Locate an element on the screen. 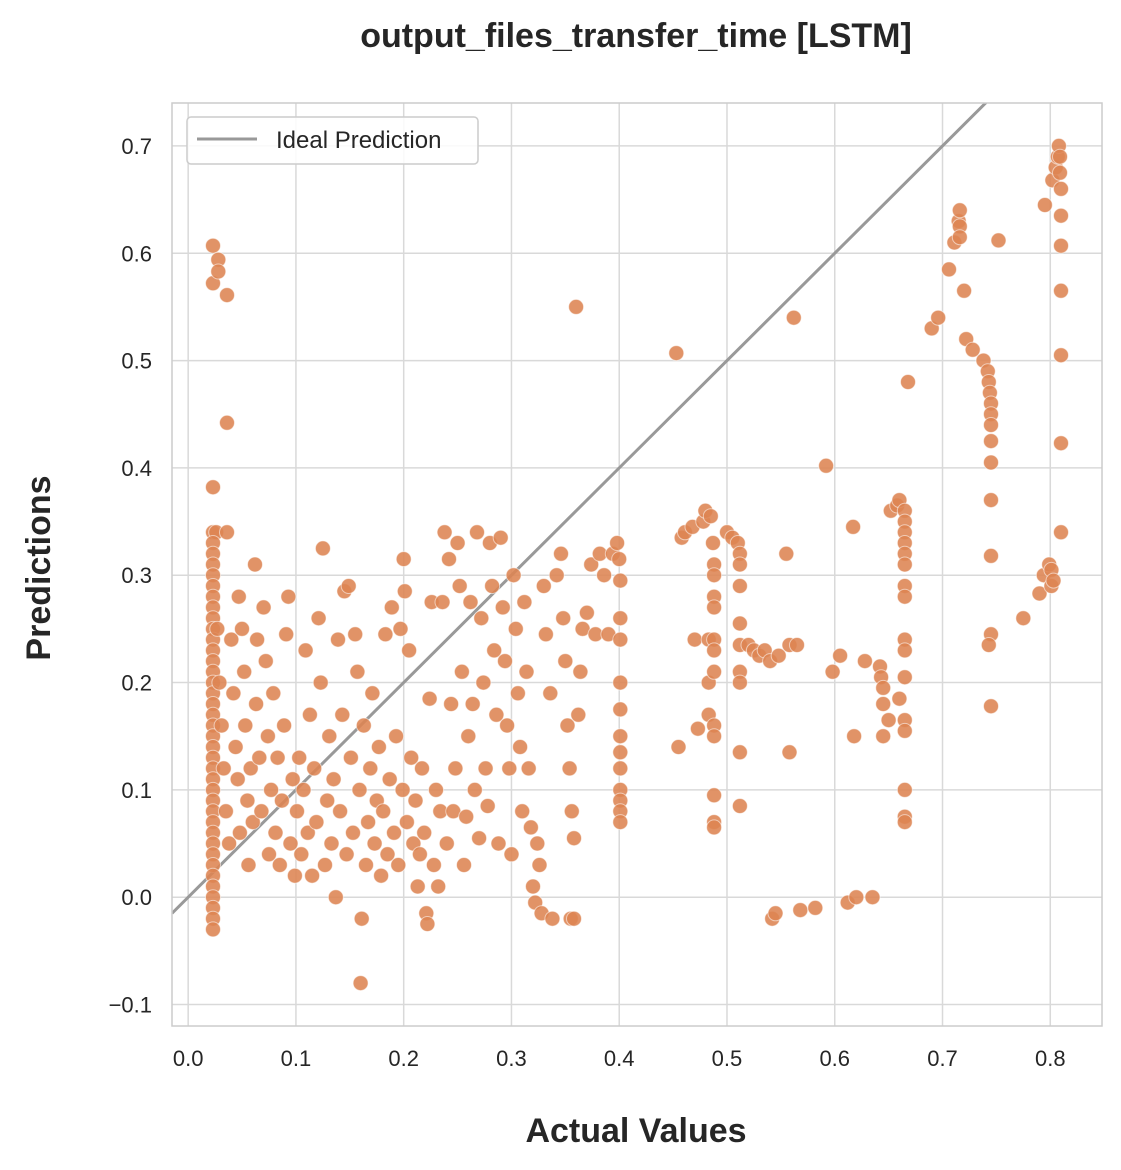 This screenshot has width=1121, height=1170. legend-label: Ideal Prediction is located at coordinates (358, 140).